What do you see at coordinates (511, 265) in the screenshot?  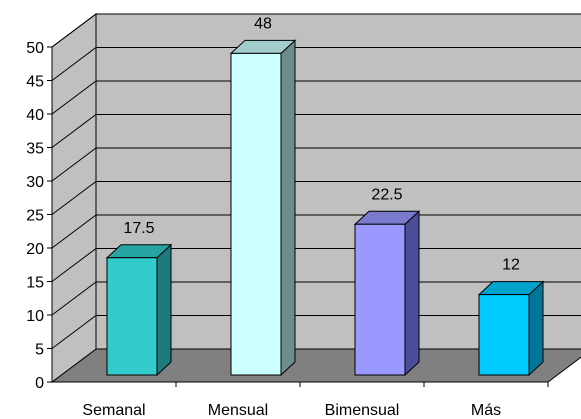 I see `data-label: 12` at bounding box center [511, 265].